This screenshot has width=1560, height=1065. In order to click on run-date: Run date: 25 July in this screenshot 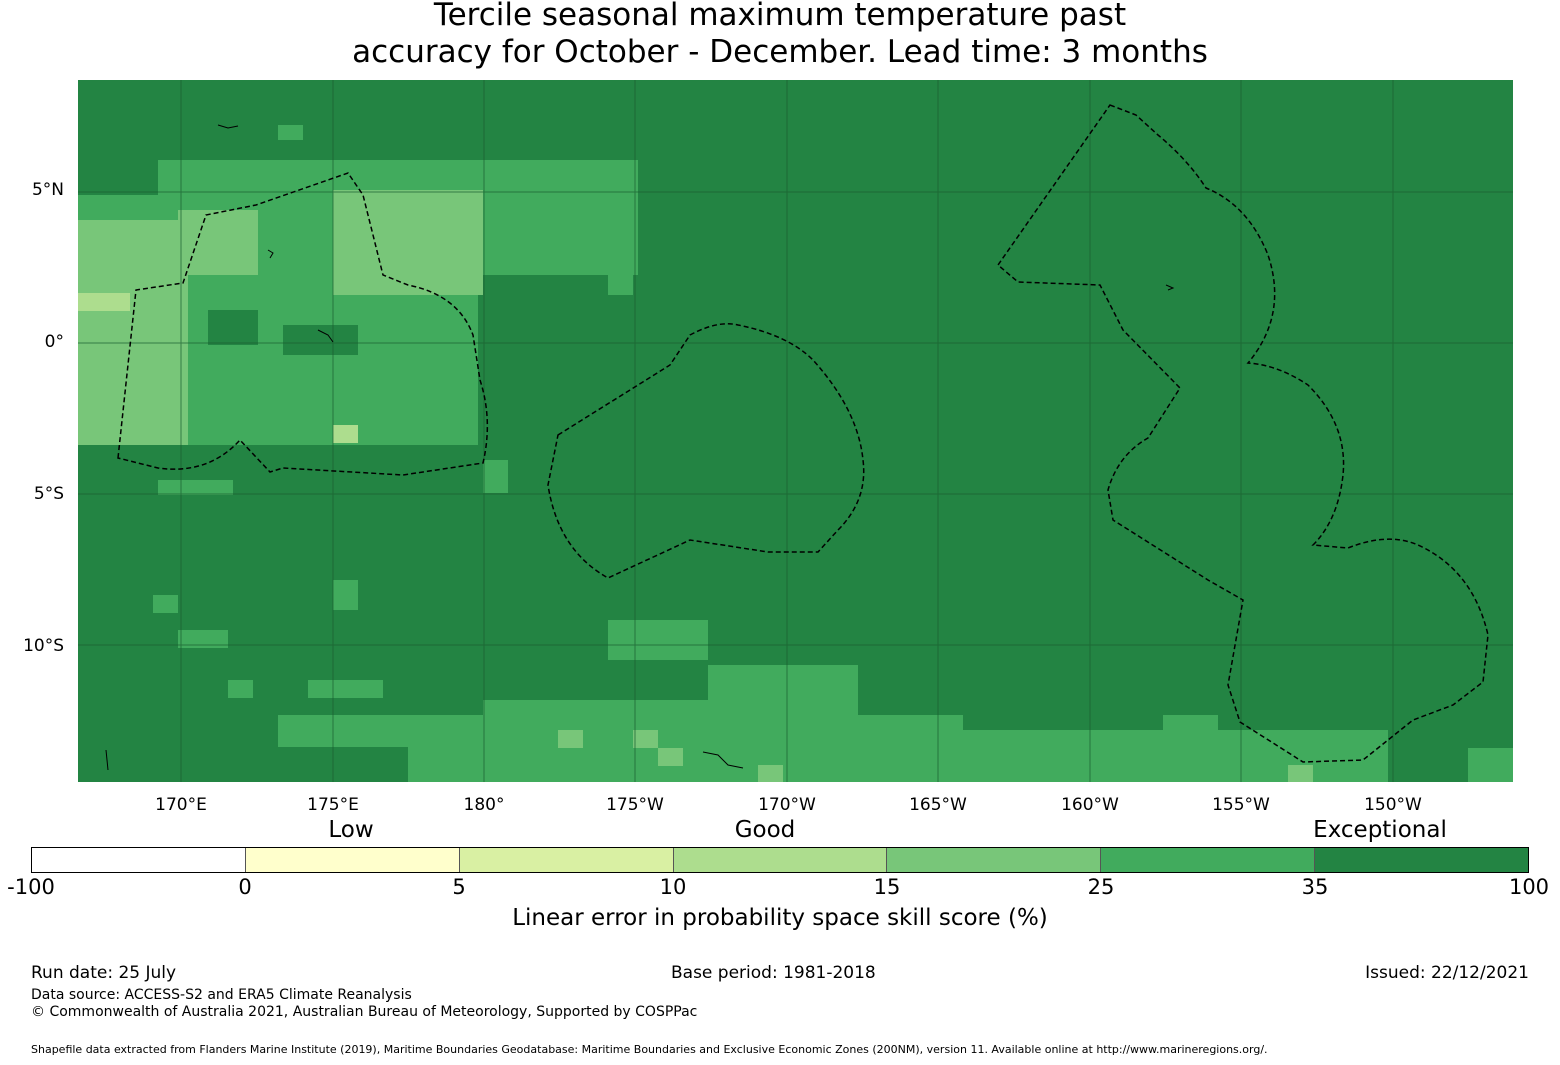, I will do `click(104, 973)`.